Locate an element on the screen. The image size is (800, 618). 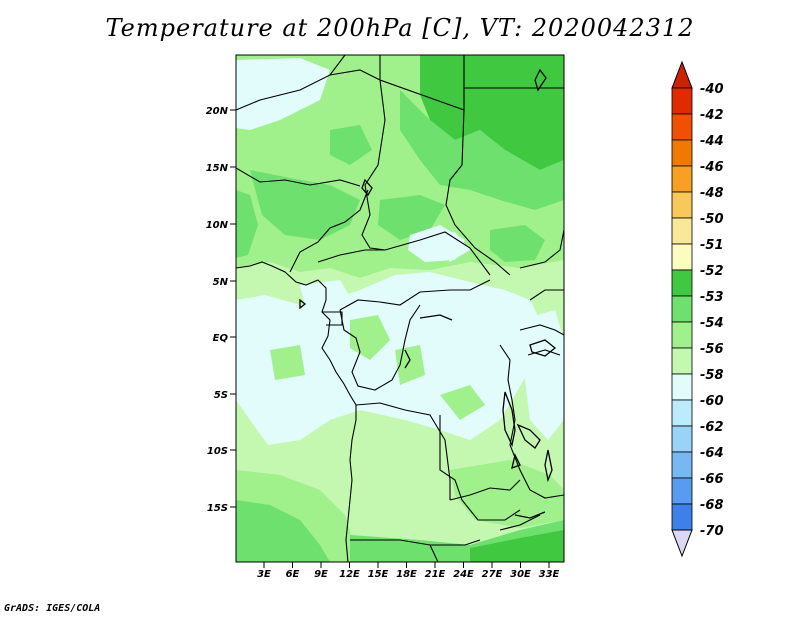
colorbar-label: -56 is located at coordinates (712, 349).